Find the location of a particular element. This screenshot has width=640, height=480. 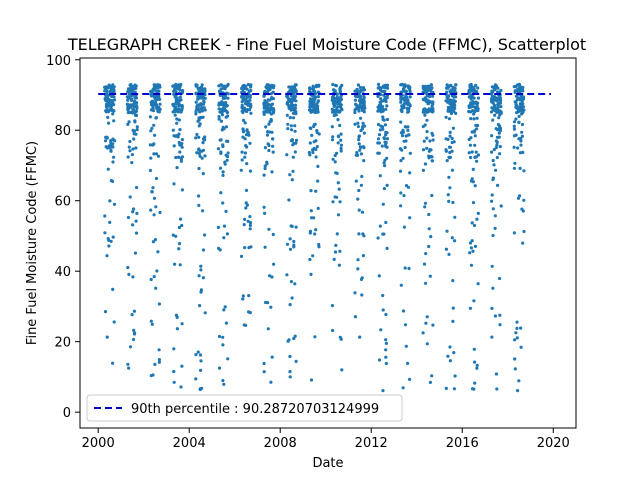

y-axis-ticks: 0 20 40 60 80 100 is located at coordinates (63, 237).